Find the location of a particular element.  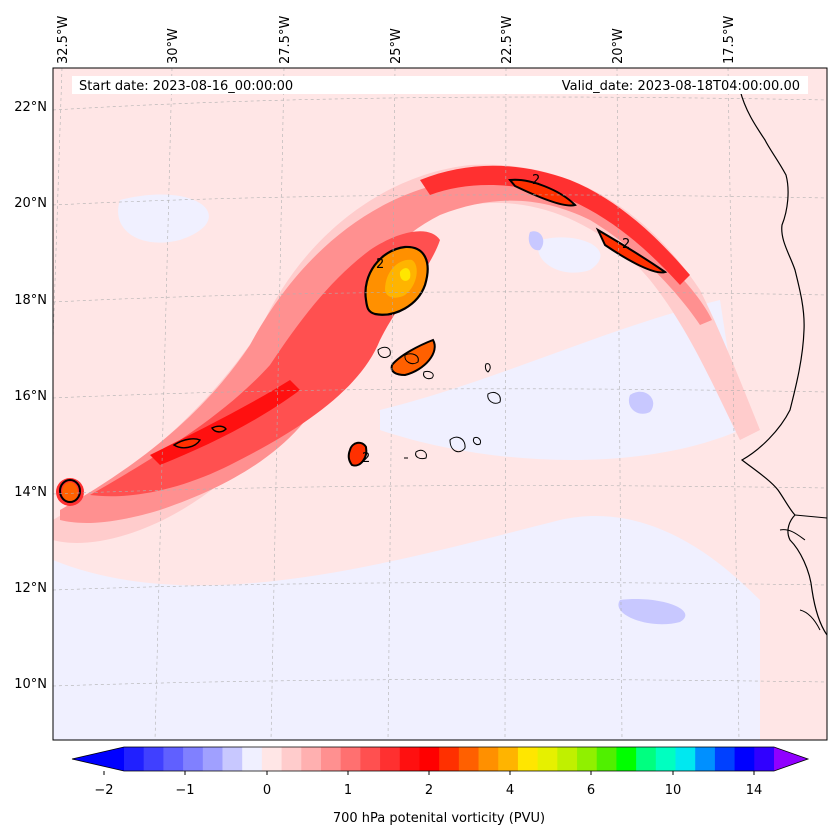

pv-band-inner is located at coordinates (265, 364).